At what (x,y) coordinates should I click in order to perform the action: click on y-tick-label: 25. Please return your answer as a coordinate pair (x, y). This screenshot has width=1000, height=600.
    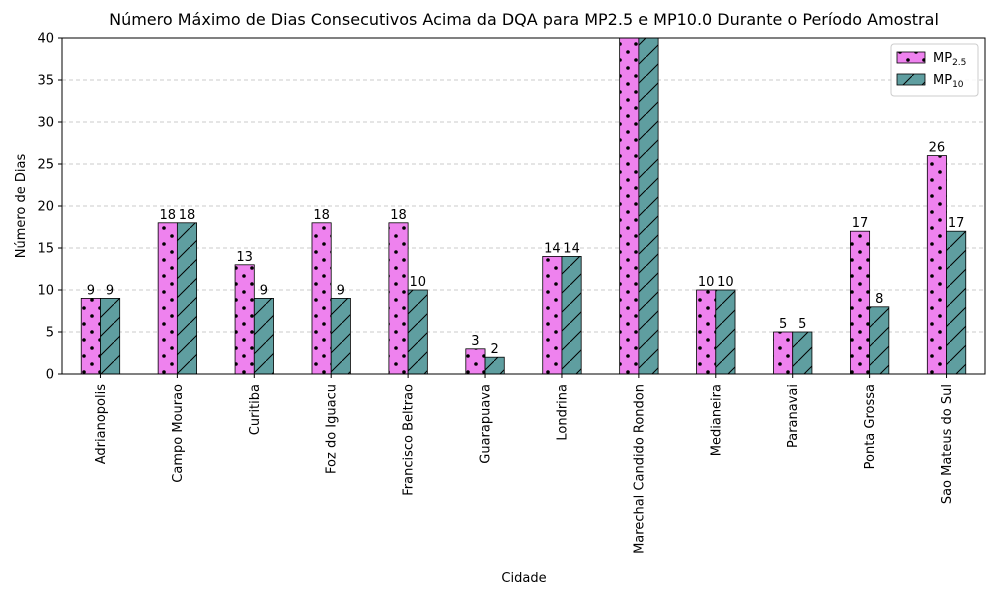
    Looking at the image, I should click on (45, 165).